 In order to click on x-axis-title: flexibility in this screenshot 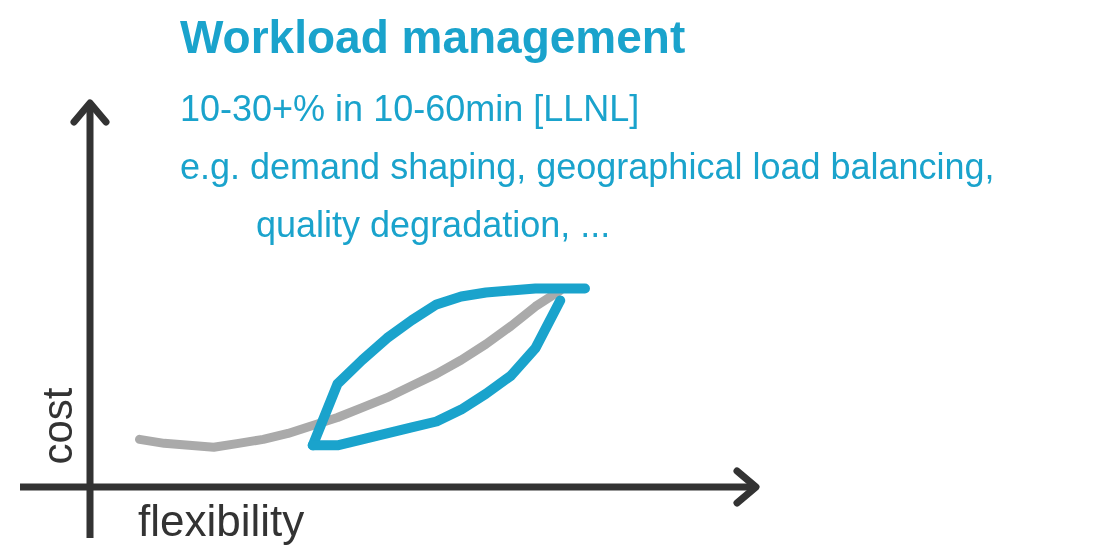, I will do `click(221, 521)`.